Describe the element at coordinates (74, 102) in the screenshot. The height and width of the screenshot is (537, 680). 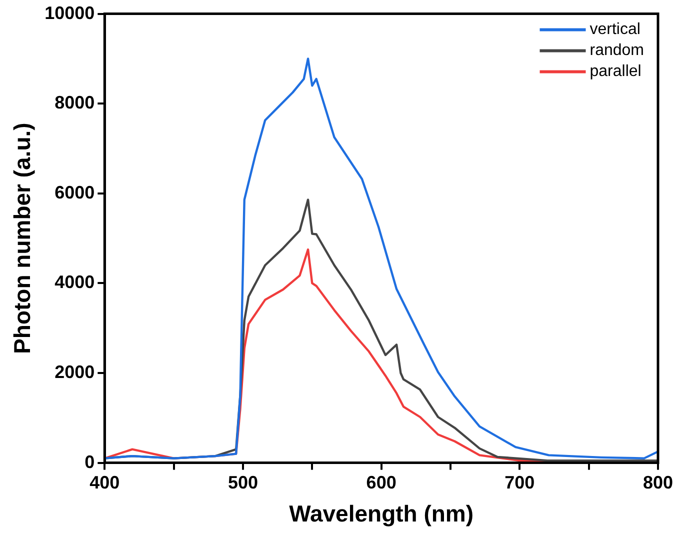
I see `y-tick-label: 8000` at that location.